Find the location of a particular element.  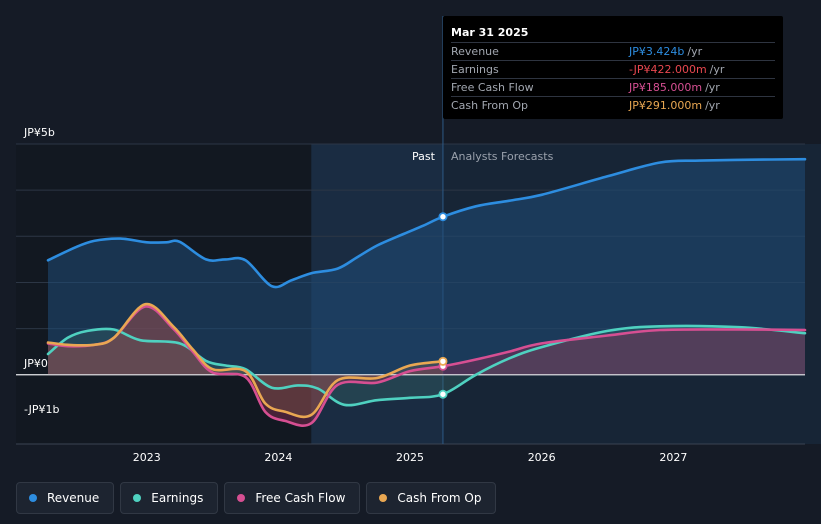

area-cash-from-op is located at coordinates (245, 360).